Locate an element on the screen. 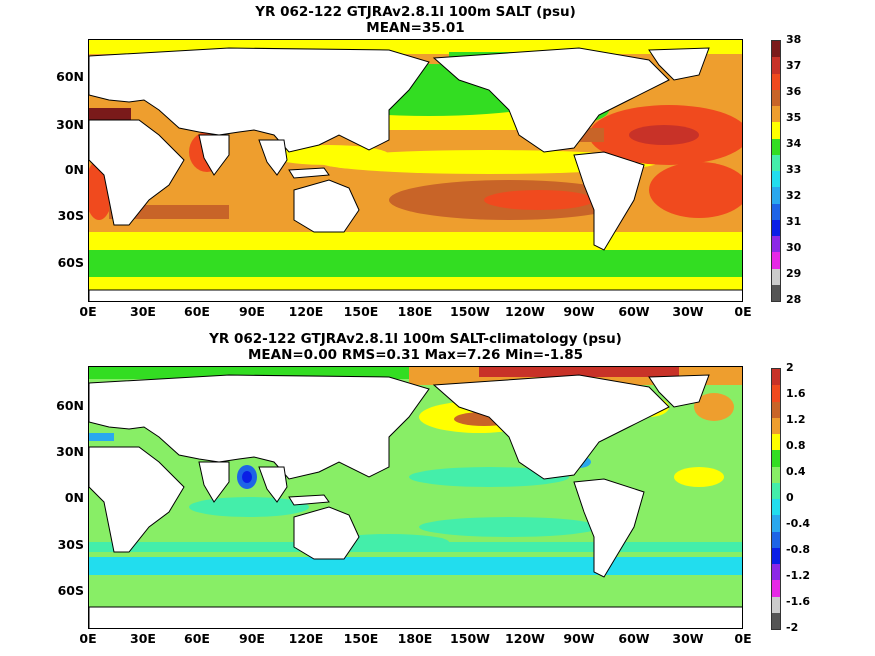 The image size is (875, 656). top-map-subtitle: MEAN=35.01 is located at coordinates (415, 28).